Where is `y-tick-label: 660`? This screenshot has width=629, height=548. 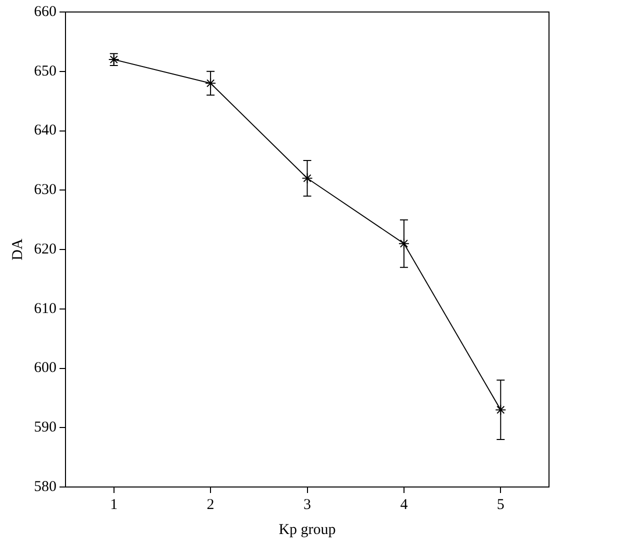
y-tick-label: 660 is located at coordinates (45, 12).